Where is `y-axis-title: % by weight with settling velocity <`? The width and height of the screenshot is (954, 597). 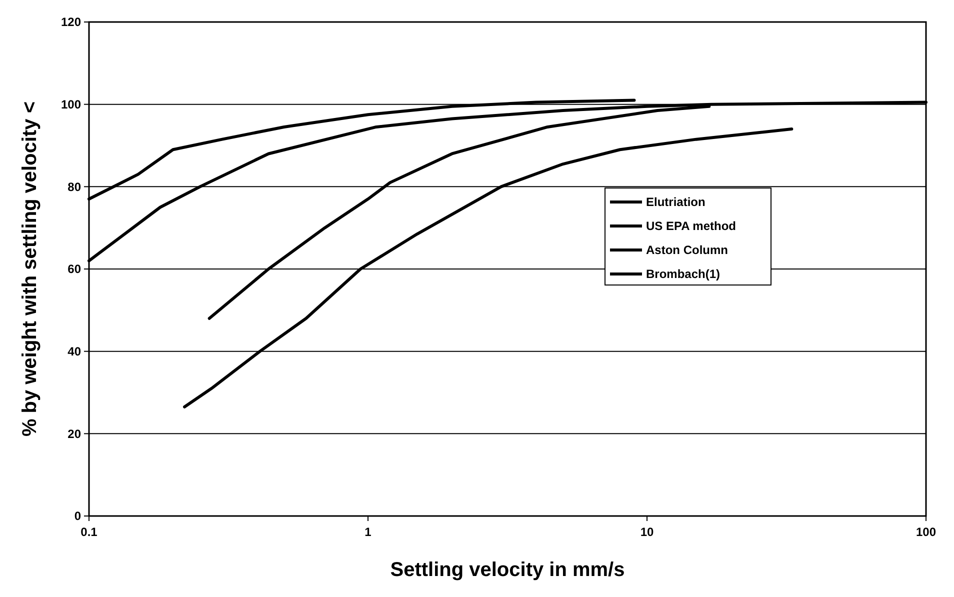
y-axis-title: % by weight with settling velocity < is located at coordinates (30, 269).